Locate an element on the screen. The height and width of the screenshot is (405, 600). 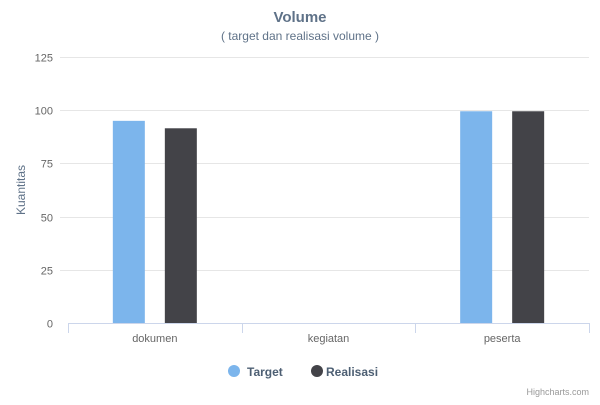
x-tick-label: dokumen is located at coordinates (154, 339).